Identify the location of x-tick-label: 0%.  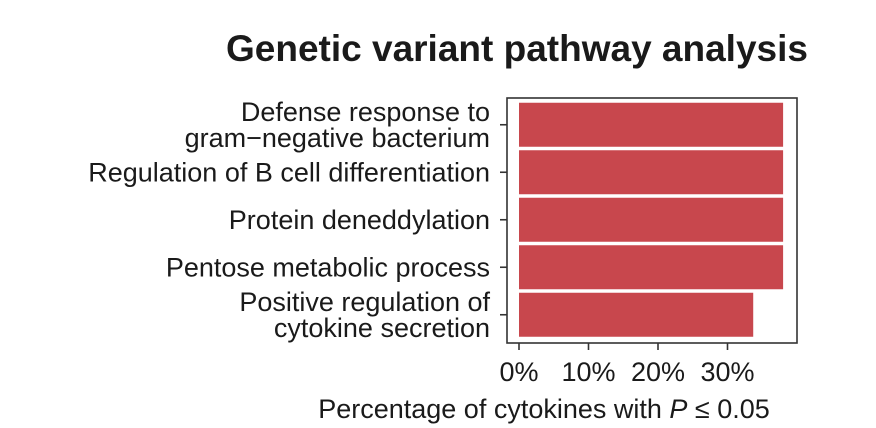
(518, 372).